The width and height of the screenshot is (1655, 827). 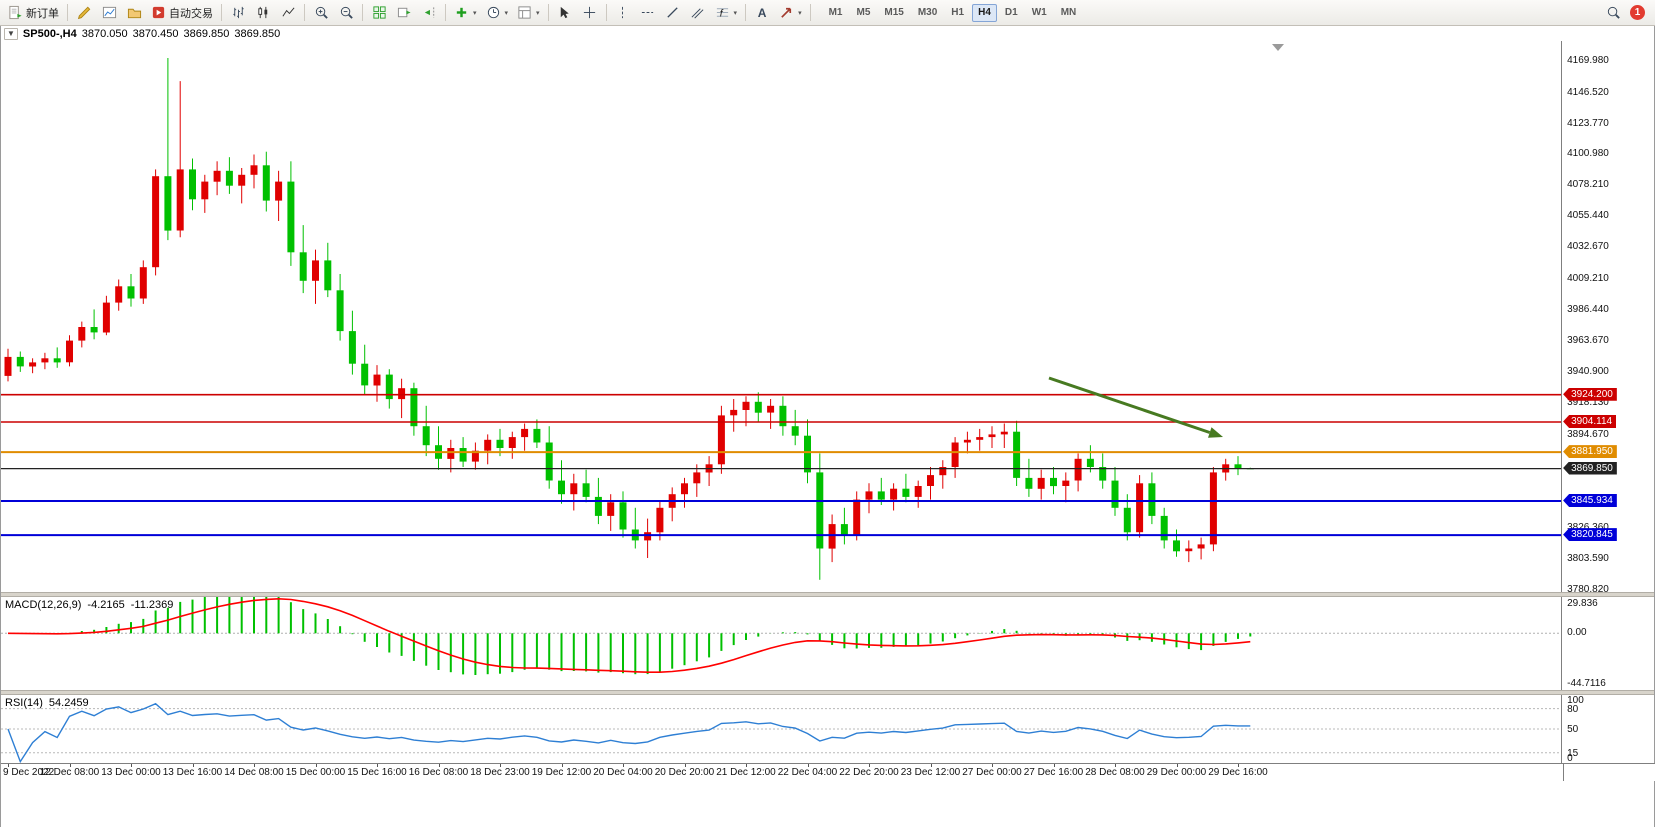 I want to click on text-tool-icon: A, so click(x=762, y=12).